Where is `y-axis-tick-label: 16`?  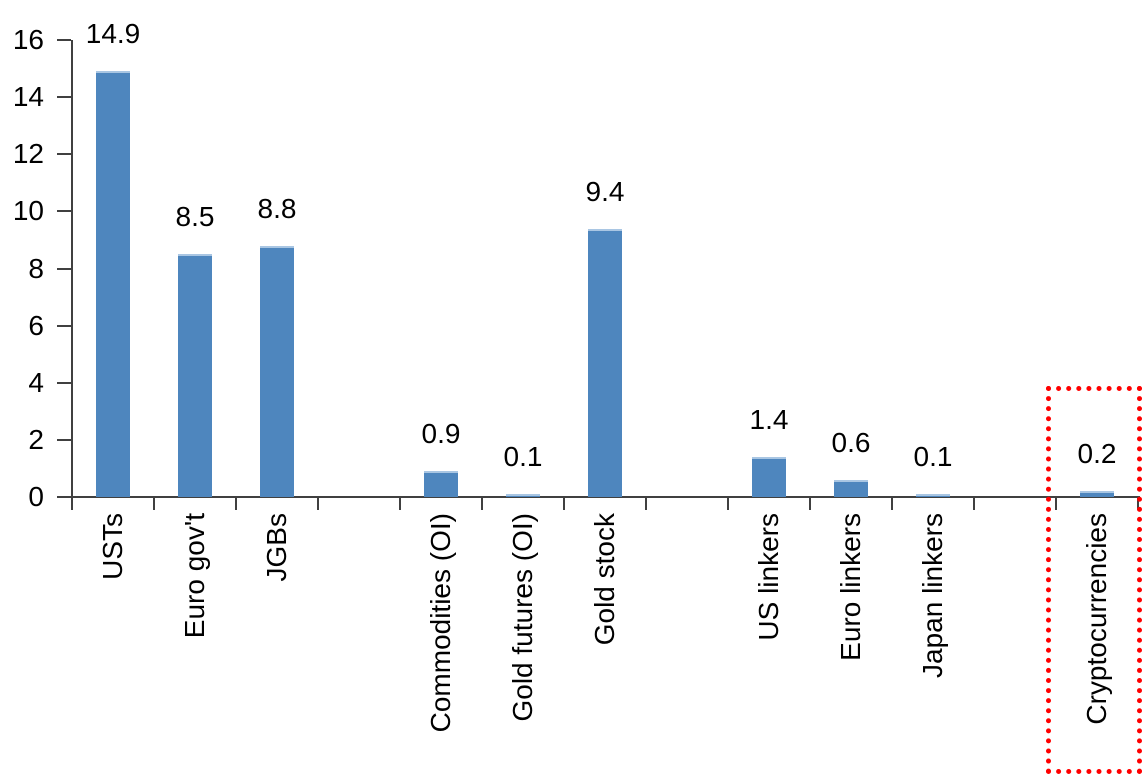
y-axis-tick-label: 16 is located at coordinates (28, 39).